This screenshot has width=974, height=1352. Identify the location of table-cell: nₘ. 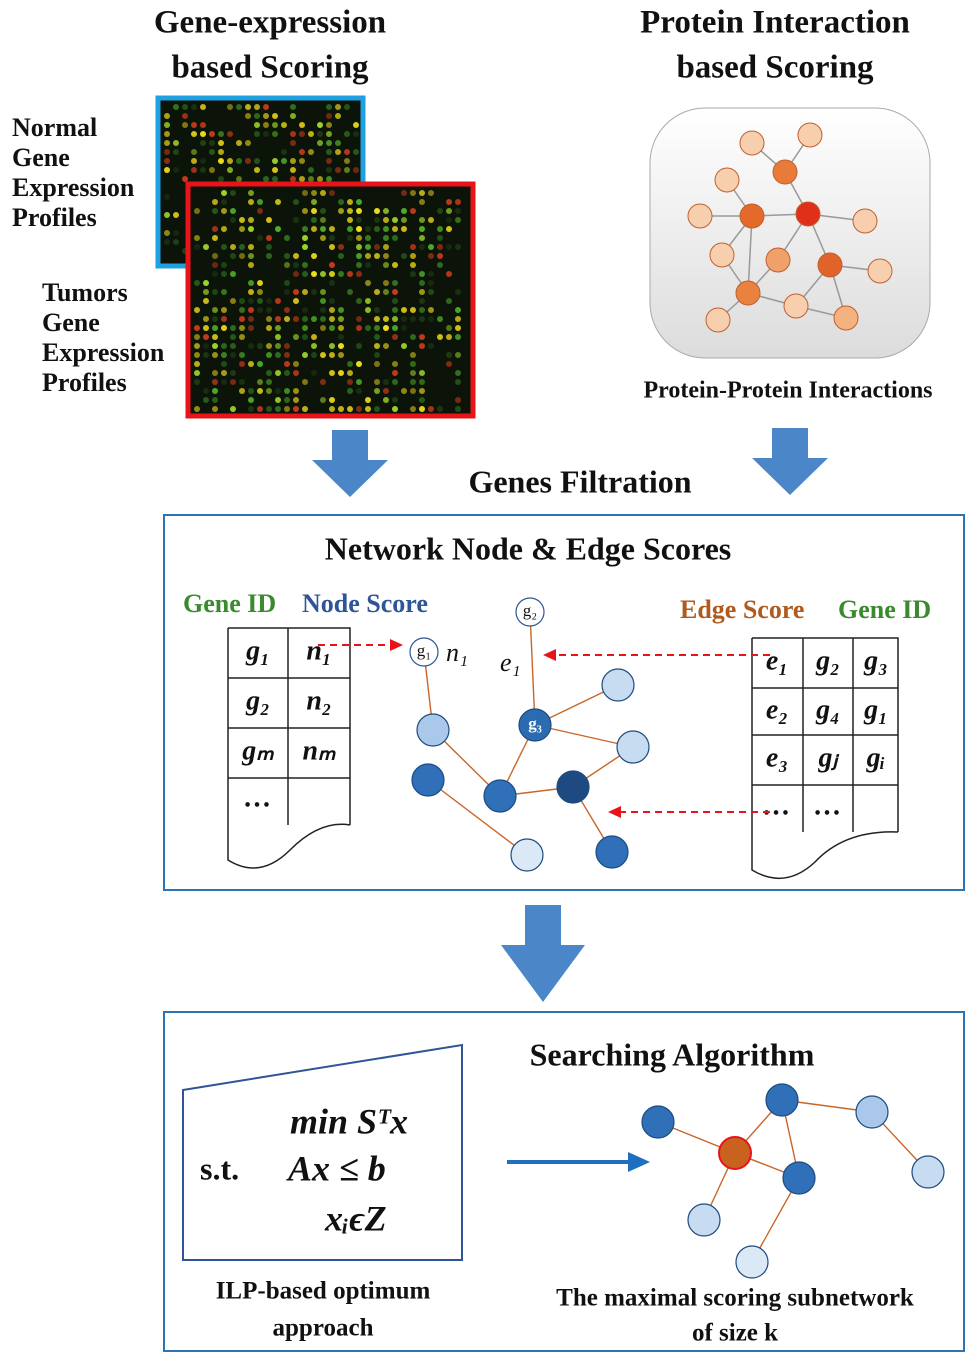
(319, 750).